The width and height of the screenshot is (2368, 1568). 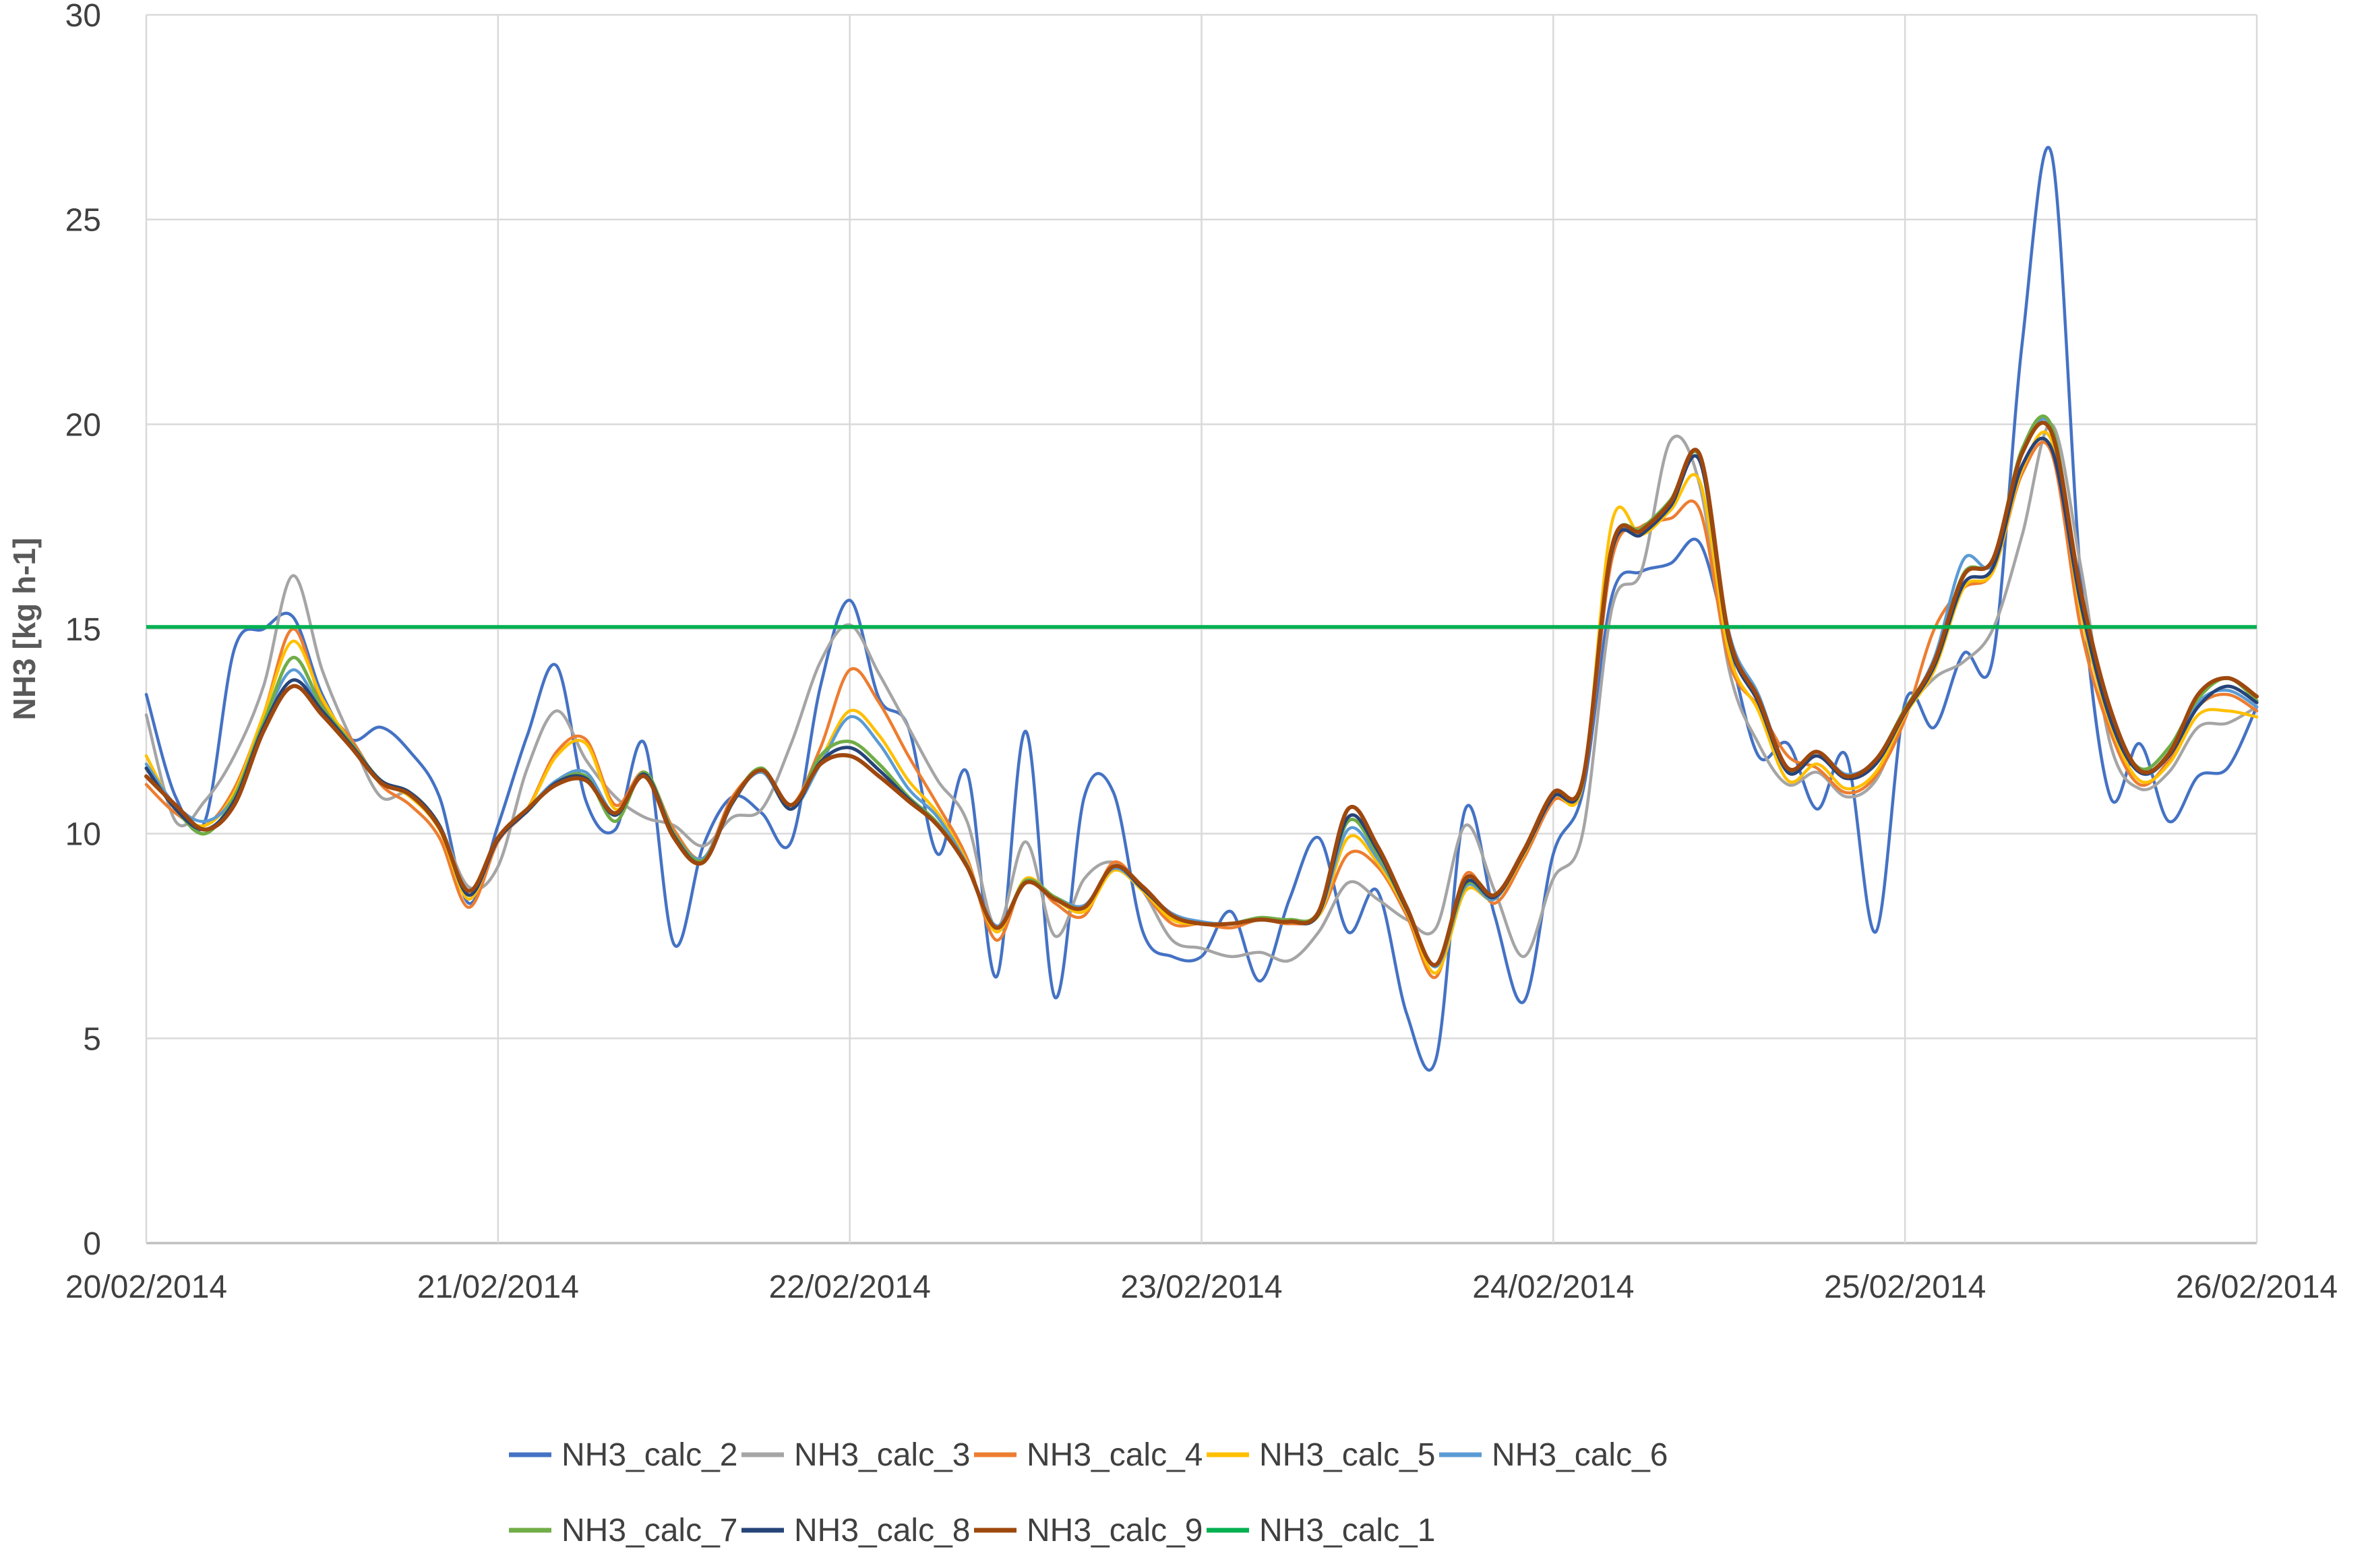 I want to click on legend-item-NH3_calc_5: NH3_calc_5, so click(x=1321, y=1455).